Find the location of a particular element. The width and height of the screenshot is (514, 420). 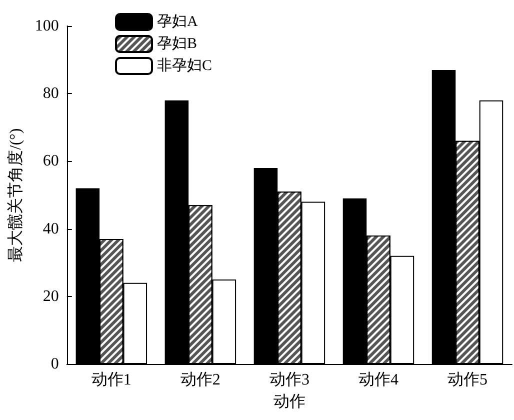

y-tick-label: 40 is located at coordinates (50, 229).